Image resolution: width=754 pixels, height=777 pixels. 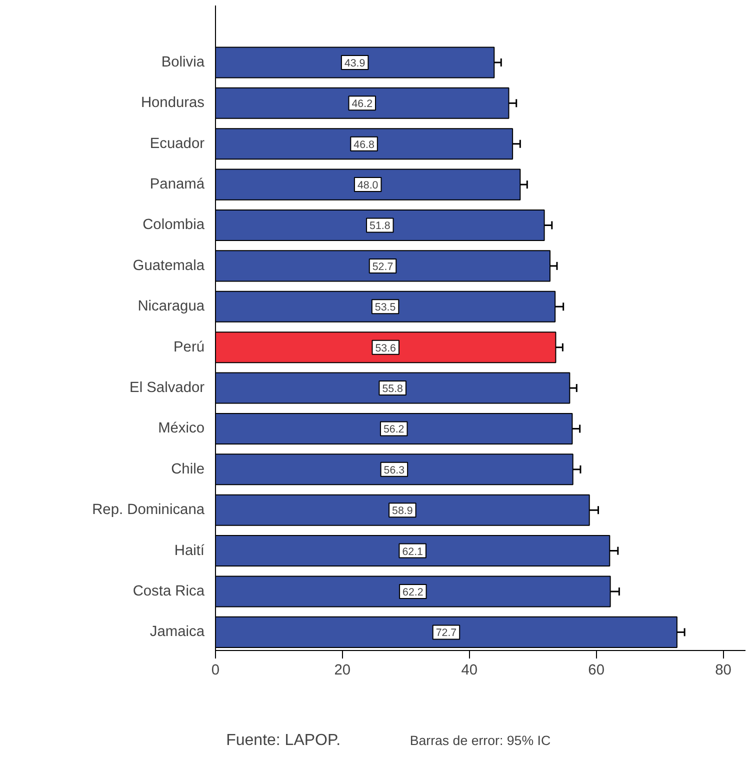 What do you see at coordinates (394, 470) in the screenshot?
I see `data-label: 56.3` at bounding box center [394, 470].